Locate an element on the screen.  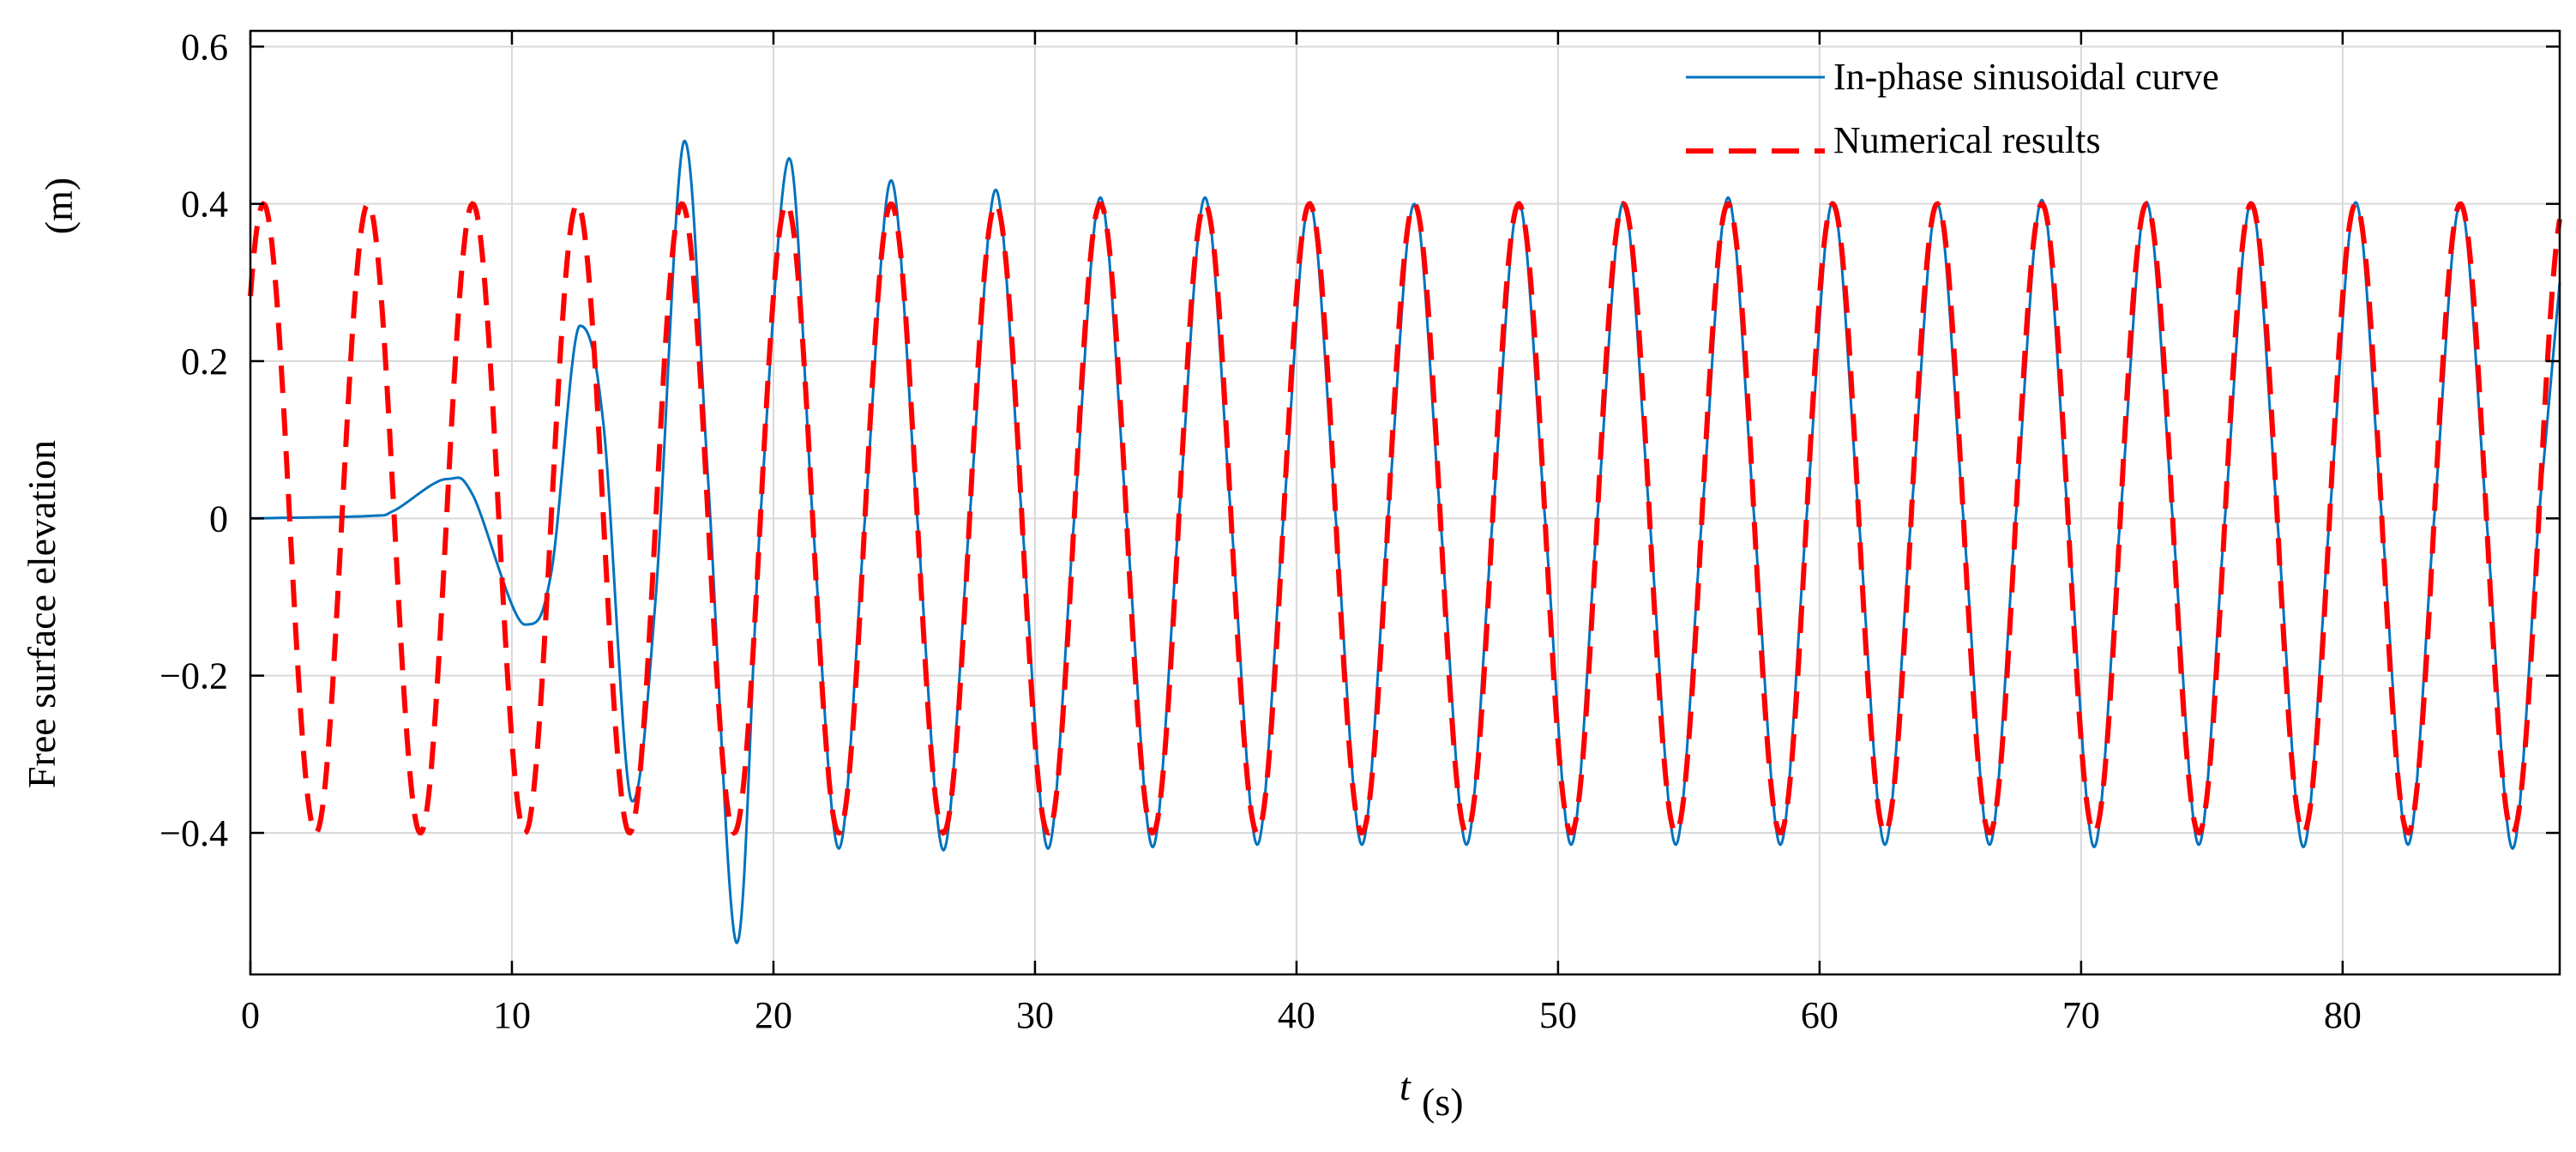
x-tick-label: 20 is located at coordinates (773, 1015).